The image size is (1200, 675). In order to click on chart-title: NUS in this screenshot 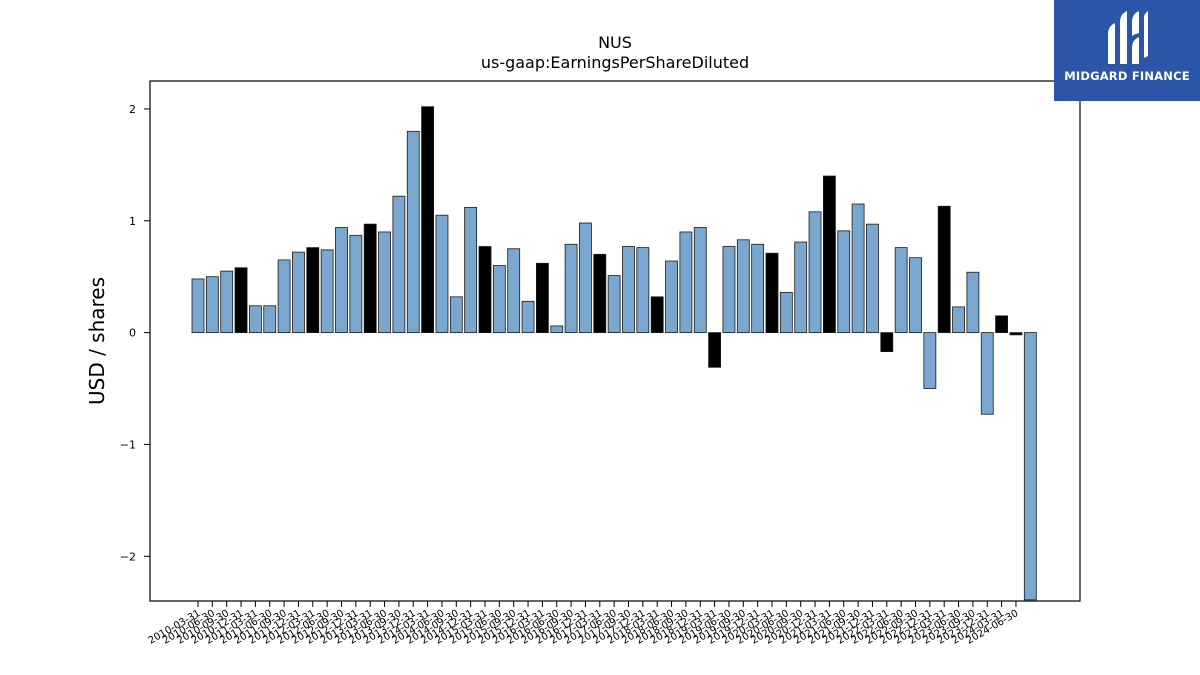, I will do `click(615, 42)`.